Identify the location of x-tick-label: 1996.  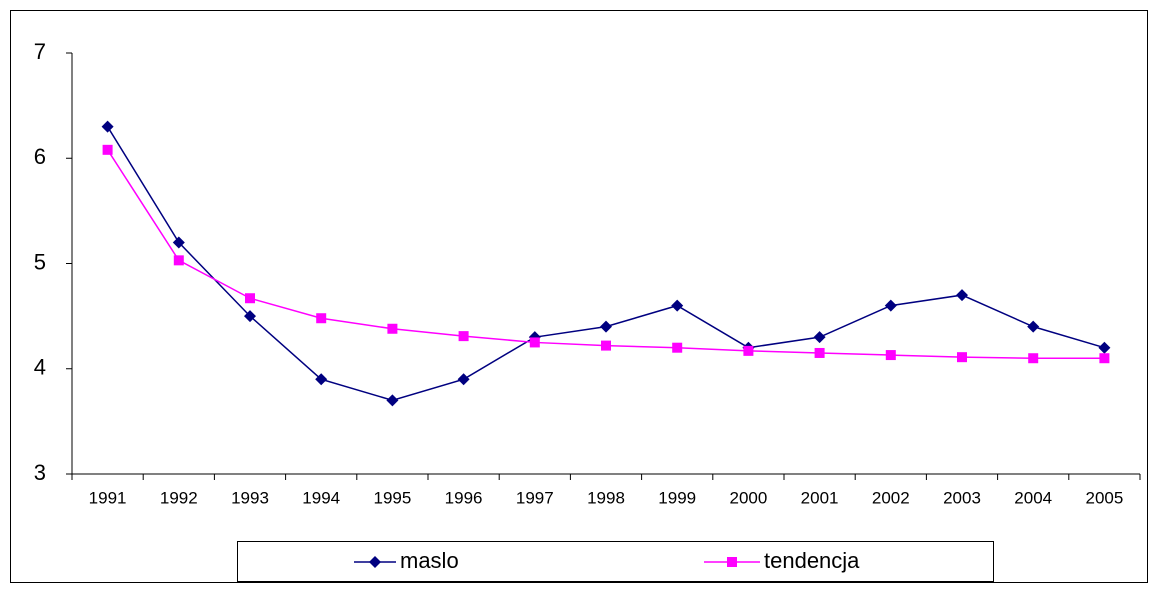
(464, 497).